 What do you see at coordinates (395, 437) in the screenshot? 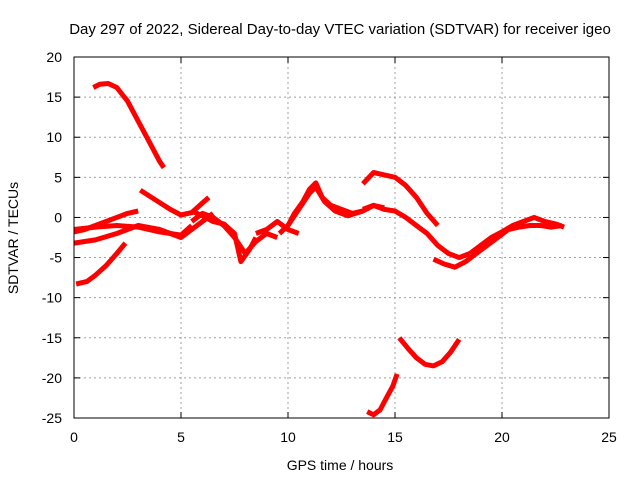
I see `x-tick-label: 15` at bounding box center [395, 437].